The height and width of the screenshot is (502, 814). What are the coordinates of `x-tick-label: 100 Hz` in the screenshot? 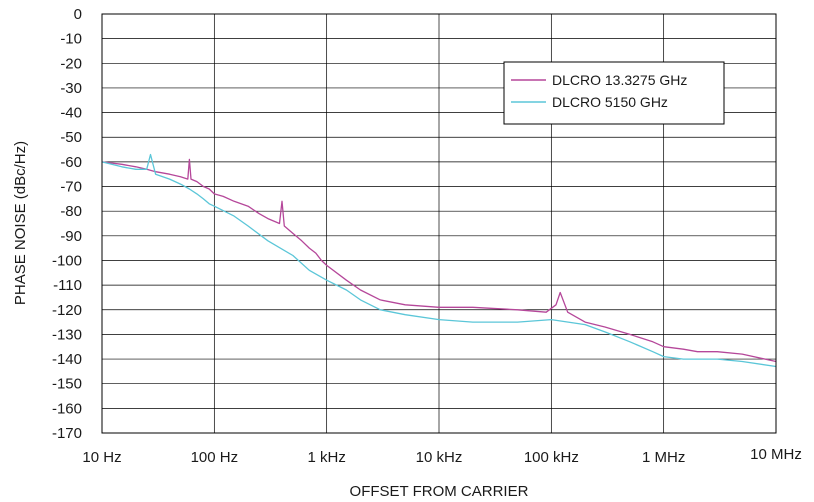 It's located at (215, 457).